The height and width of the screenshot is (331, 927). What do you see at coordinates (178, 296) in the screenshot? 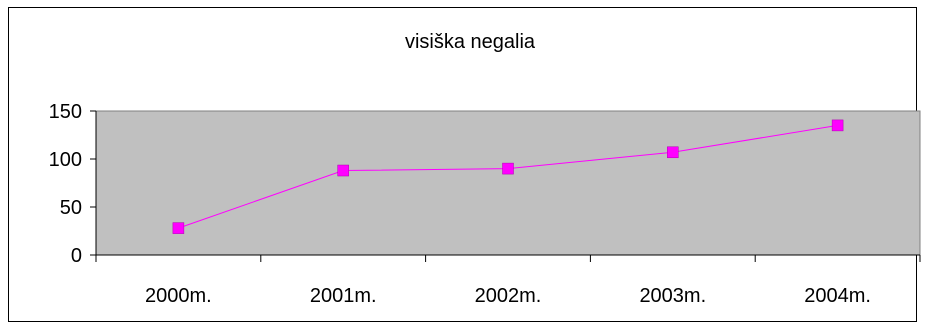
I see `x-tick-label: 2000m.` at bounding box center [178, 296].